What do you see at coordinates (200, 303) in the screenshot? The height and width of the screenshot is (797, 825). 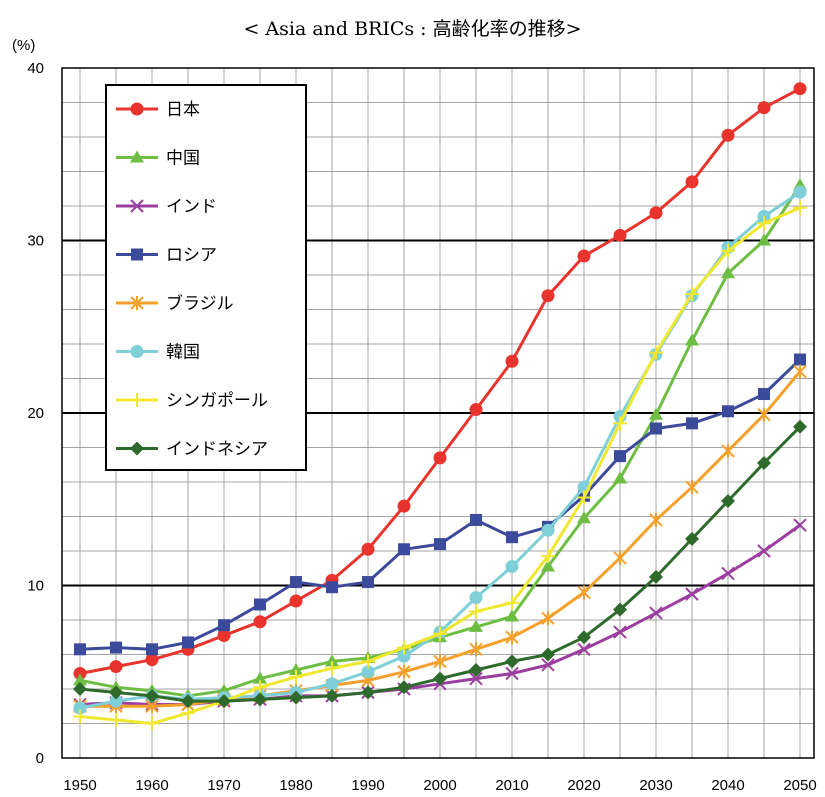 I see `legend-label: ブラジル` at bounding box center [200, 303].